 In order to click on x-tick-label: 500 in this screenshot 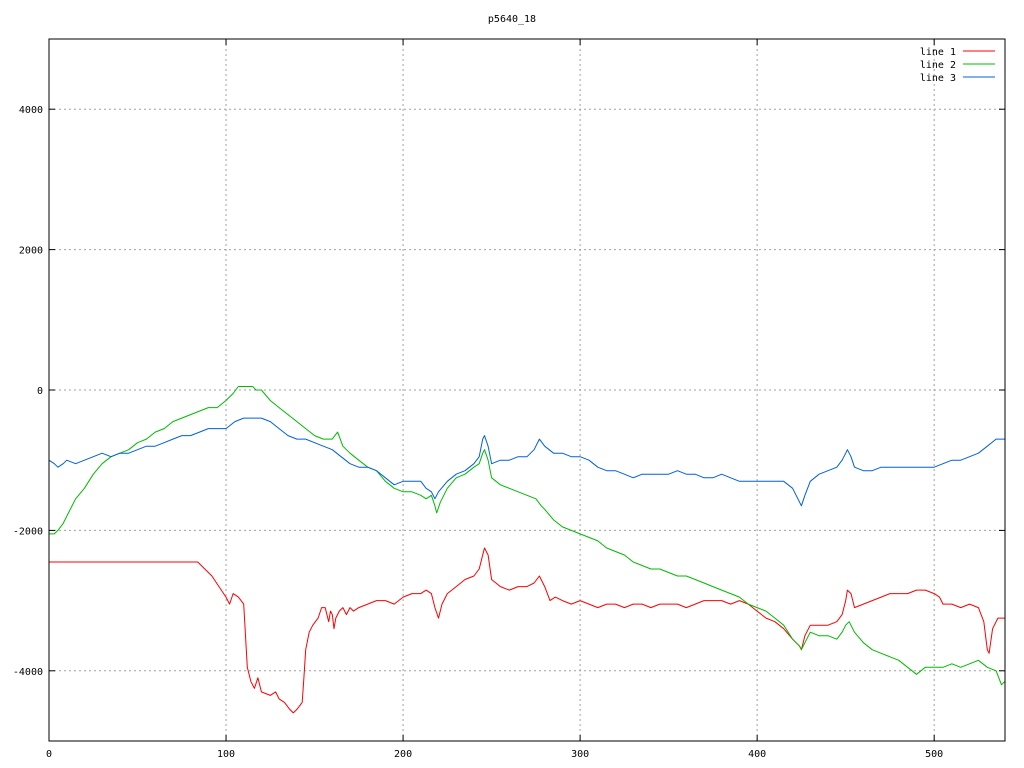, I will do `click(934, 754)`.